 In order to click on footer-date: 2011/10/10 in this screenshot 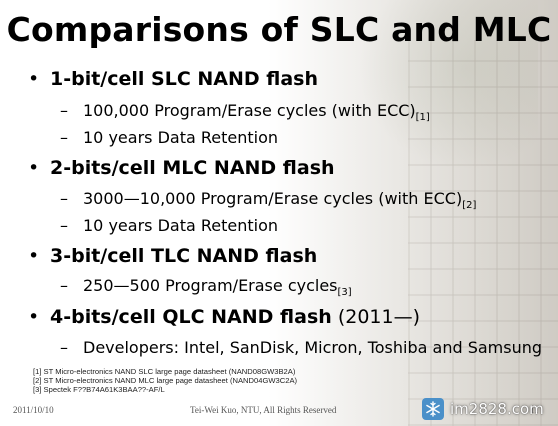, I will do `click(33, 410)`.